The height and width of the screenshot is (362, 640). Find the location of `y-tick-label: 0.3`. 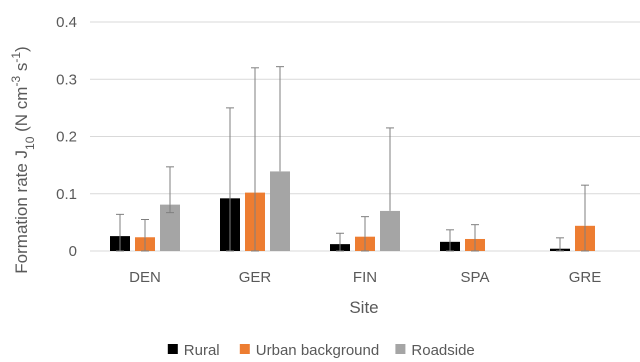

y-tick-label: 0.3 is located at coordinates (66, 79).